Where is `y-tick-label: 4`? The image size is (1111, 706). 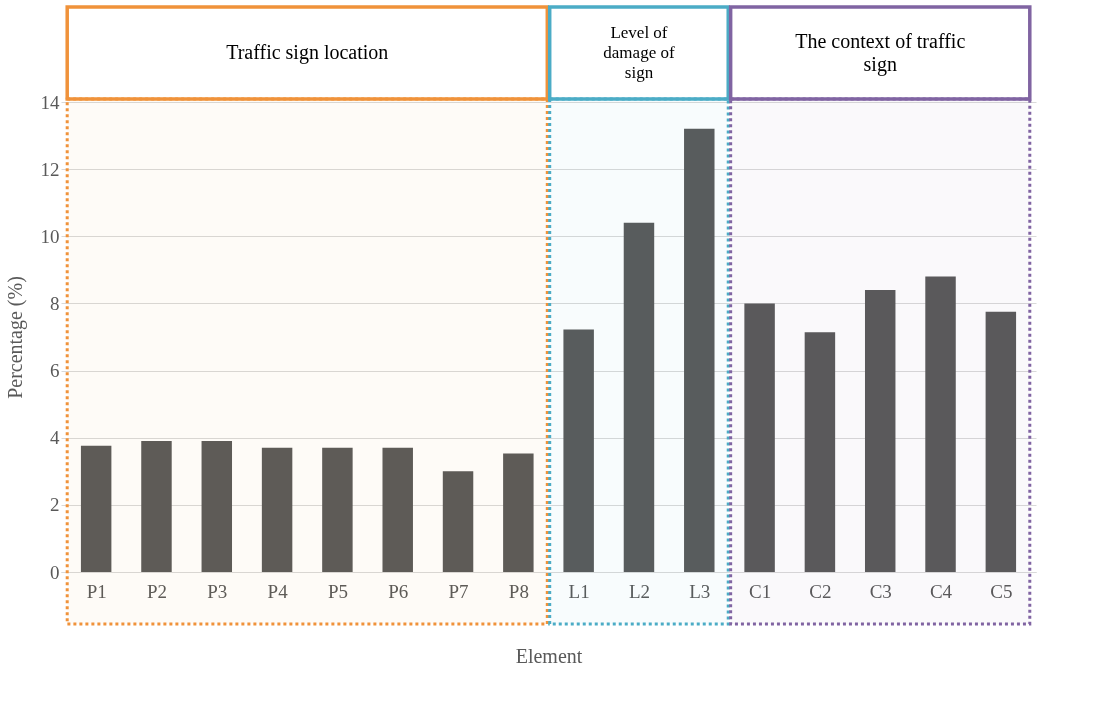 y-tick-label: 4 is located at coordinates (55, 438).